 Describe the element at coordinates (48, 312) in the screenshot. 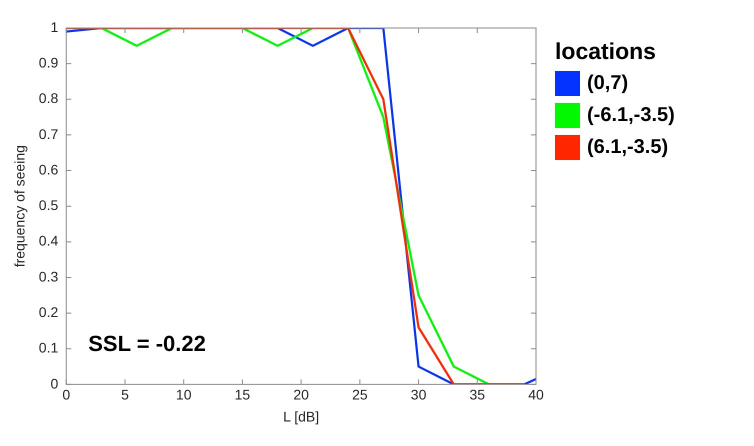

I see `y-tick-label: 0.2` at that location.